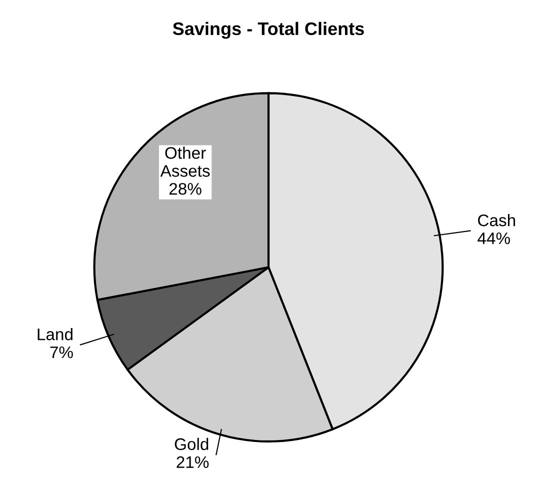 Image resolution: width=537 pixels, height=486 pixels. What do you see at coordinates (185, 161) in the screenshot?
I see `slice-label: Other Assets` at bounding box center [185, 161].